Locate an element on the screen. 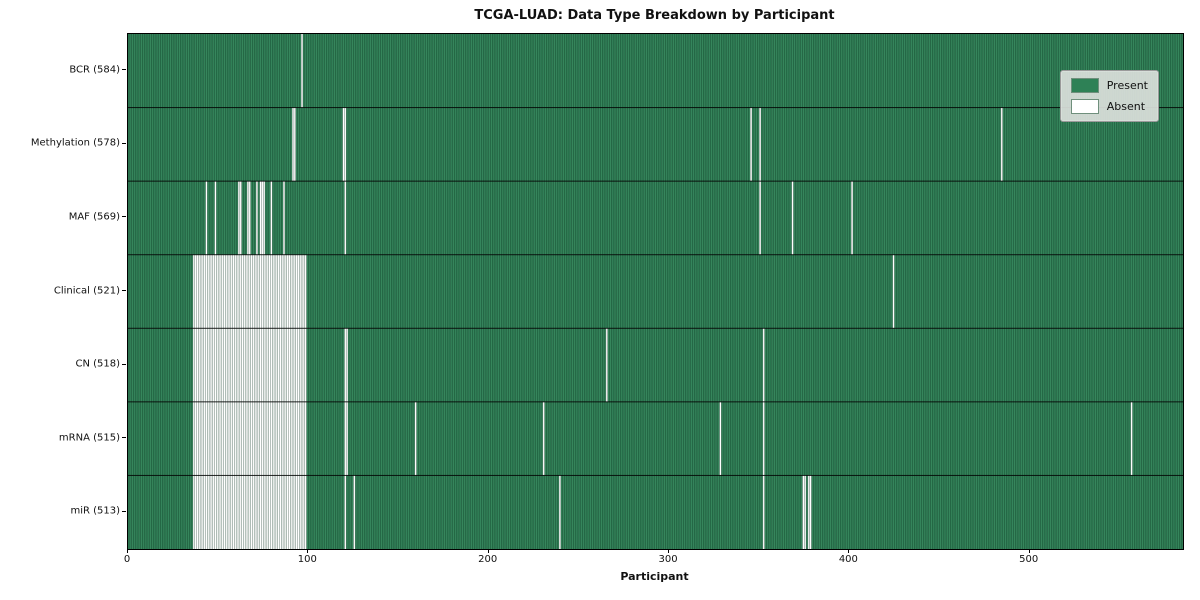 The width and height of the screenshot is (1200, 600). x-tick-label-100: 100 is located at coordinates (307, 559).